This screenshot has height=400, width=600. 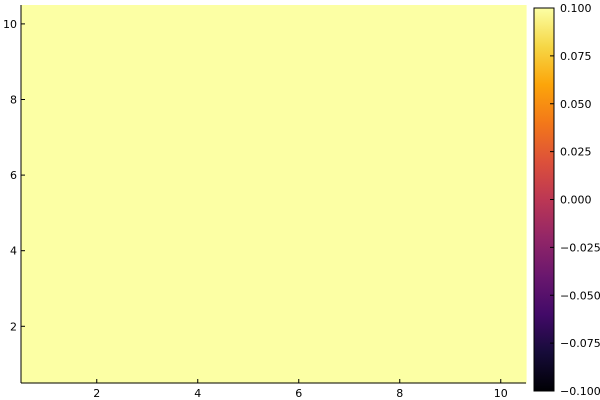 I want to click on colorbar-tick-label: 0.100, so click(x=576, y=8).